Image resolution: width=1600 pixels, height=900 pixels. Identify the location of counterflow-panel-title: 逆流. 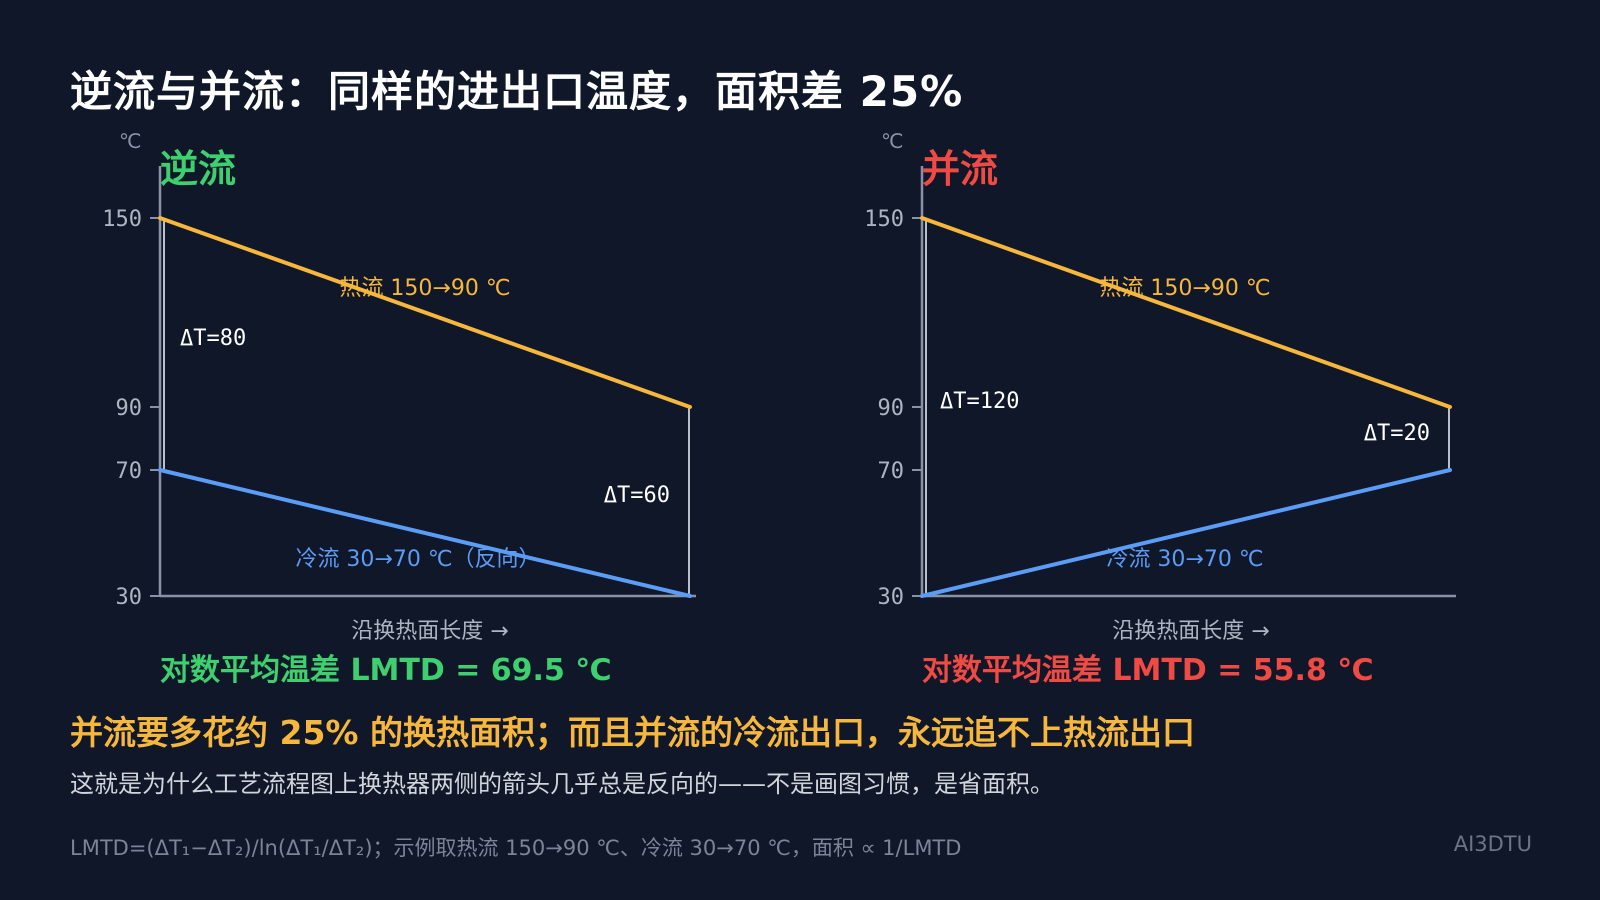
(198, 169).